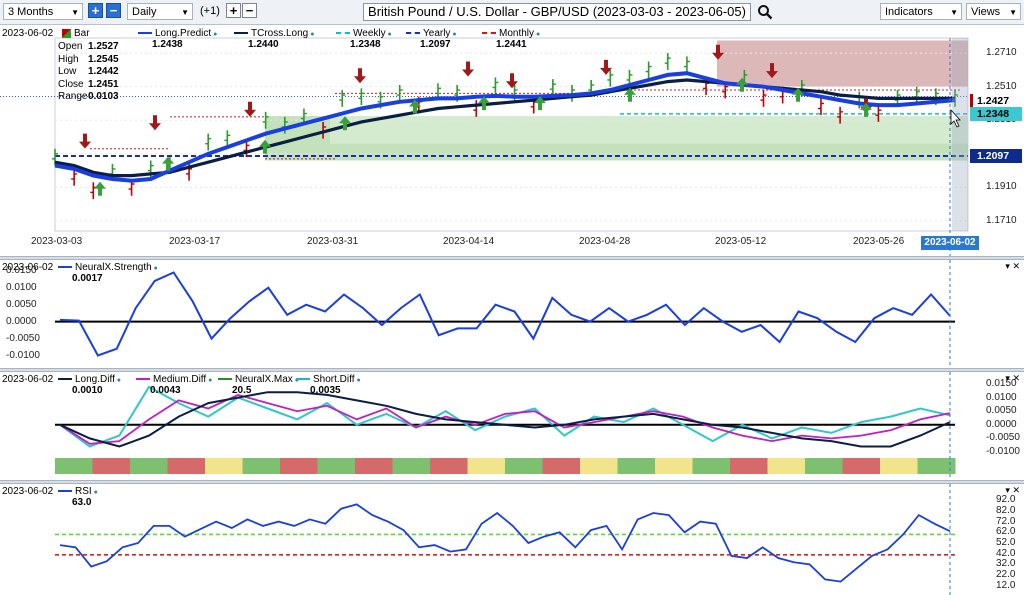  What do you see at coordinates (280, 33) in the screenshot?
I see `legend-name: TCross.Long` at bounding box center [280, 33].